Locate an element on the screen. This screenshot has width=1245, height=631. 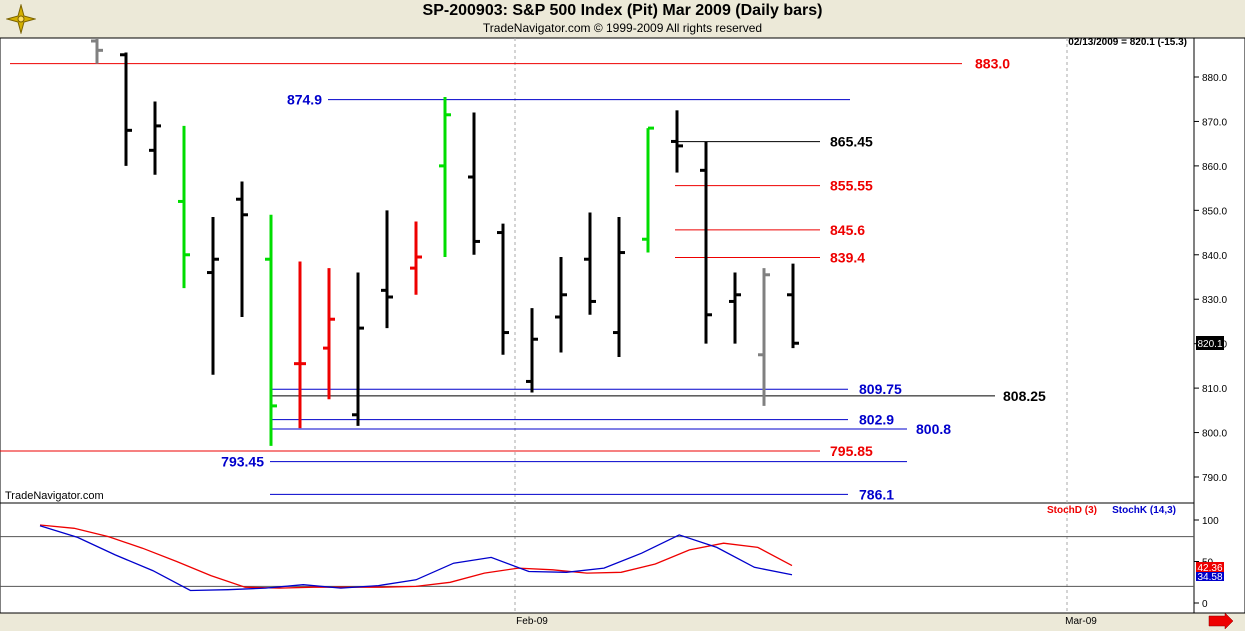
level-label: 809.75 is located at coordinates (880, 389).